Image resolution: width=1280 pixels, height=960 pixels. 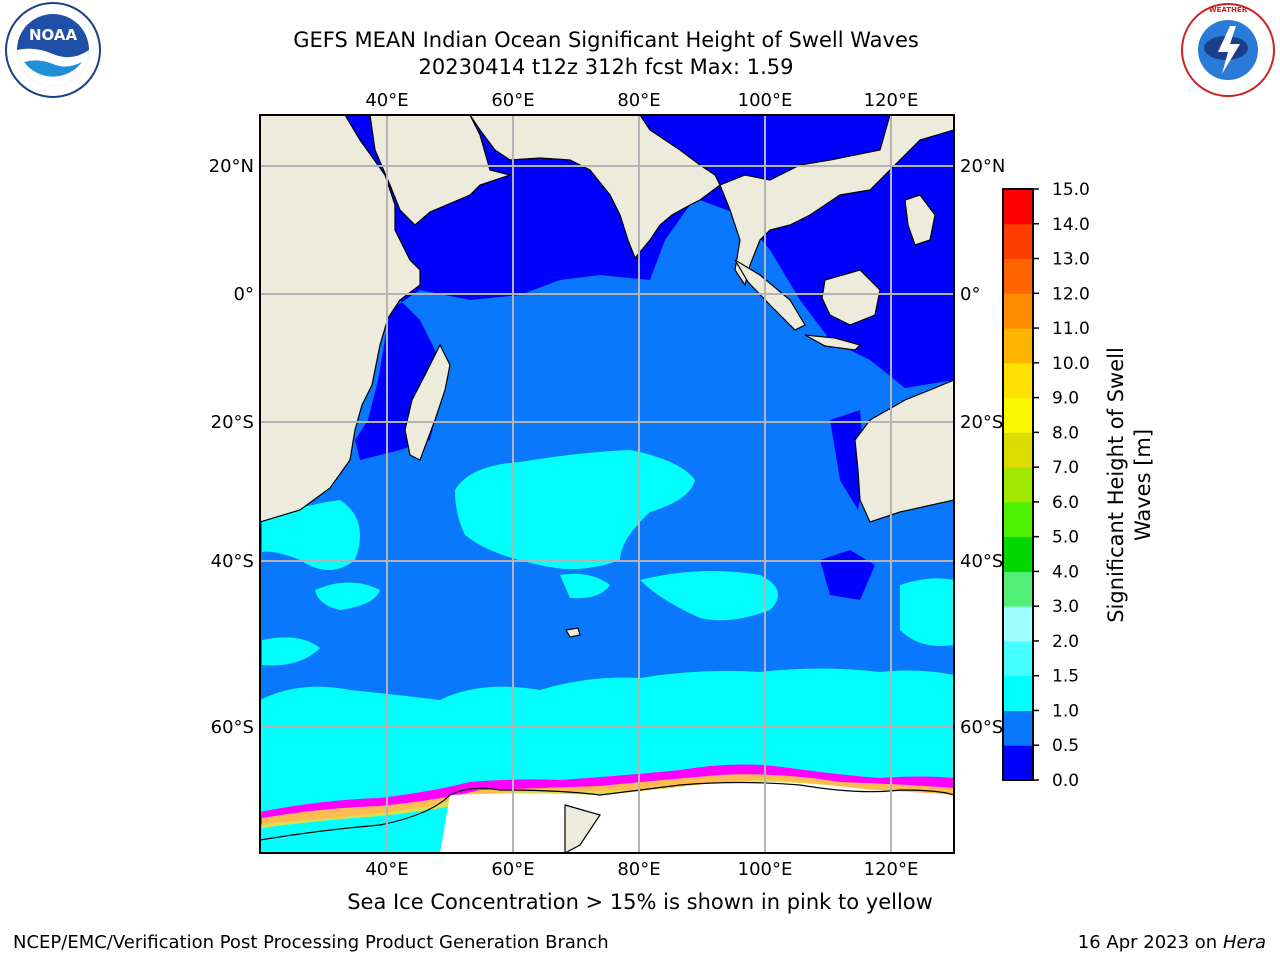 I want to click on colorbar-tick-label: 1.0, so click(x=1065, y=711).